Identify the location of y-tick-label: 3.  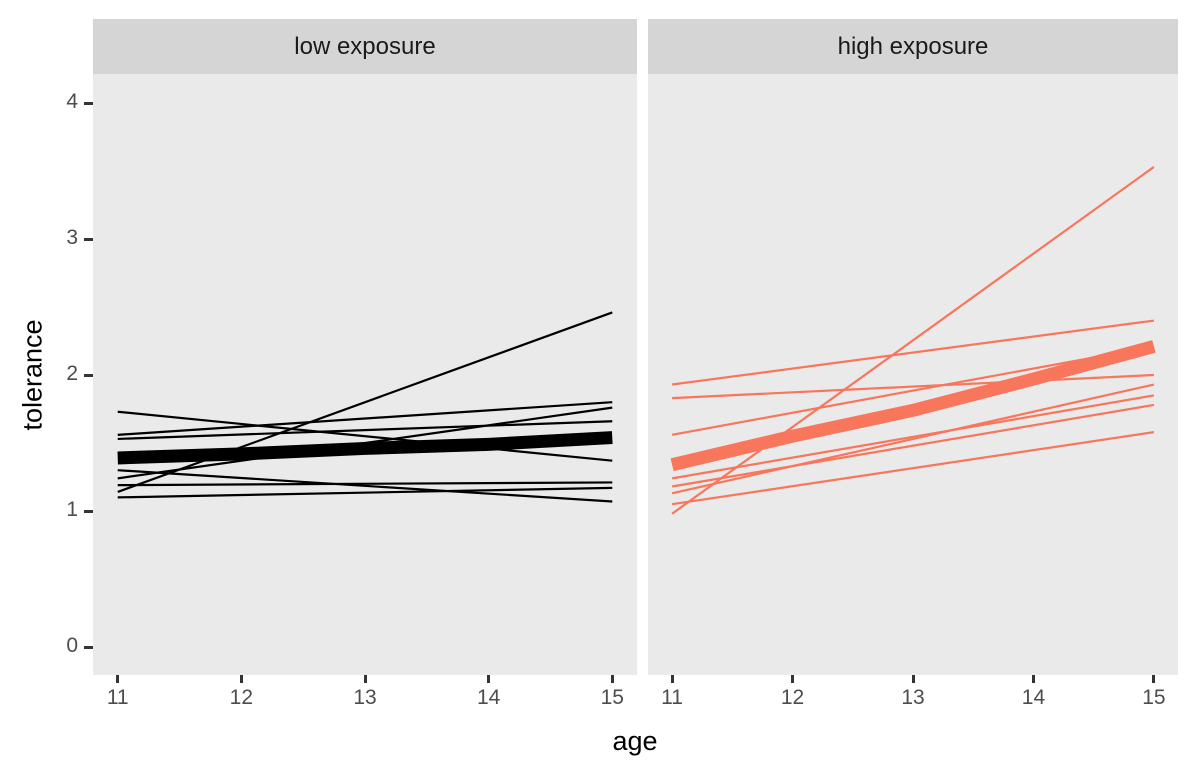
(72, 237).